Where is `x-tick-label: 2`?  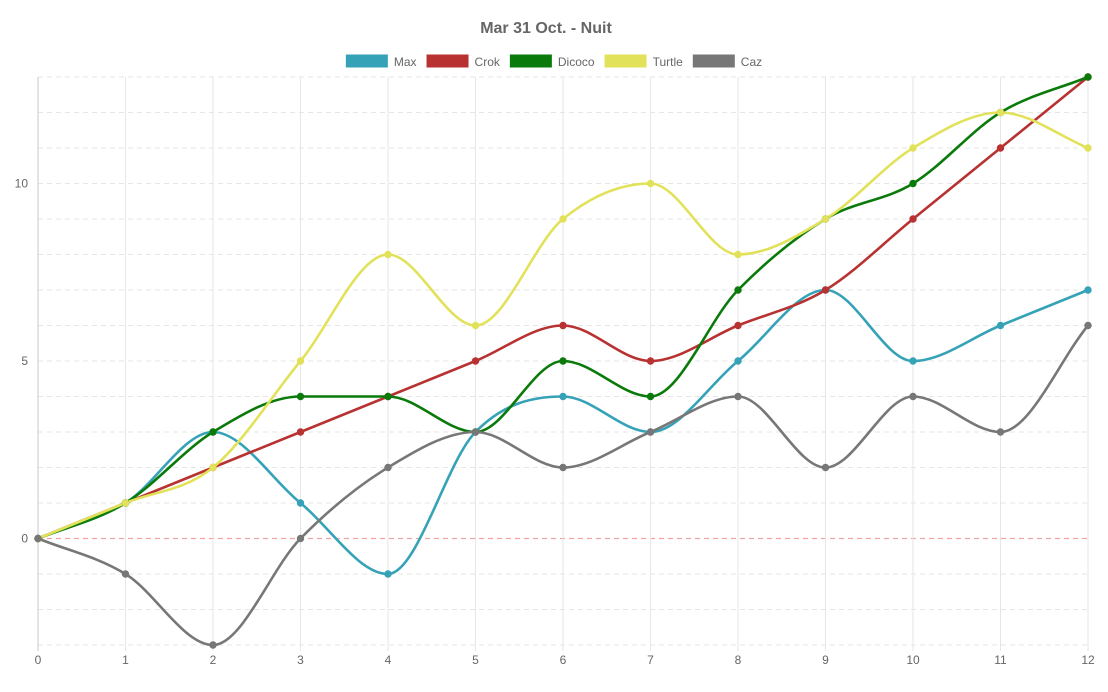 x-tick-label: 2 is located at coordinates (213, 660).